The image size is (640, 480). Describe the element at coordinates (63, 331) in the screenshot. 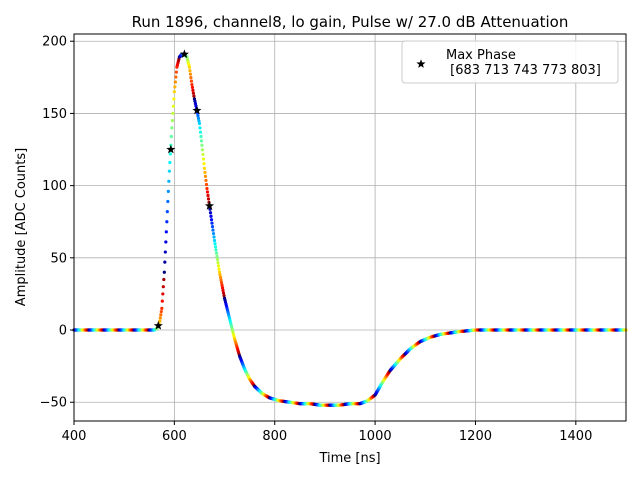

I see `y-tick-label: 0` at that location.